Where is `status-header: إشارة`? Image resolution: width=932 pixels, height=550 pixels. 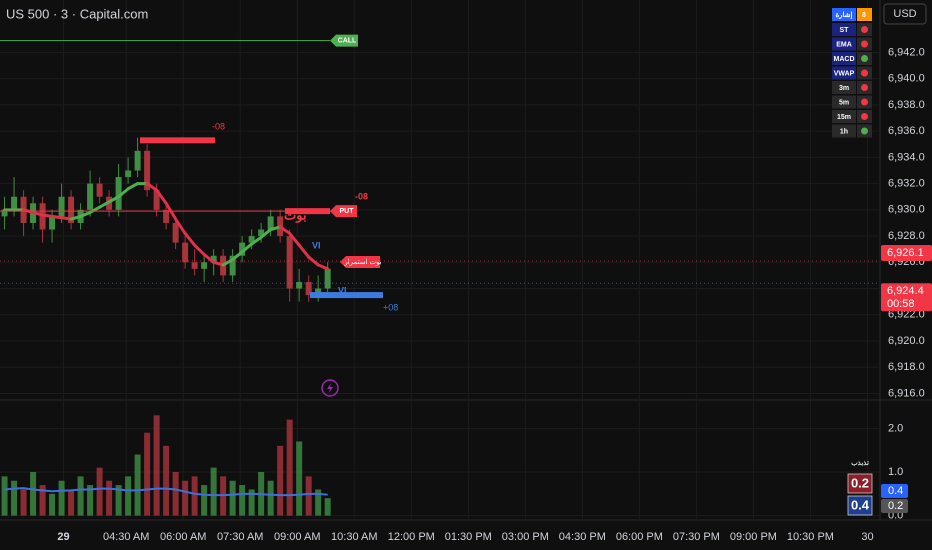 status-header: إشارة is located at coordinates (844, 15).